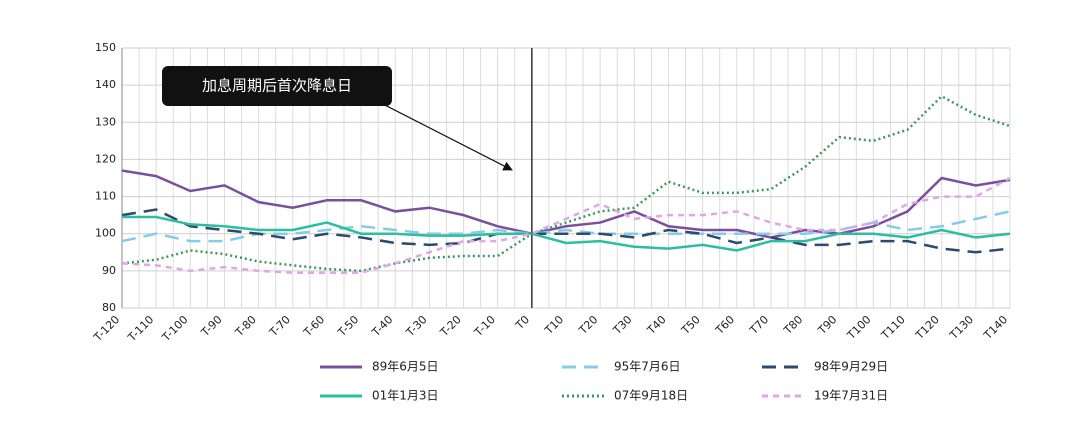  Describe the element at coordinates (651, 396) in the screenshot. I see `legend-label: 07年9月18日` at that location.